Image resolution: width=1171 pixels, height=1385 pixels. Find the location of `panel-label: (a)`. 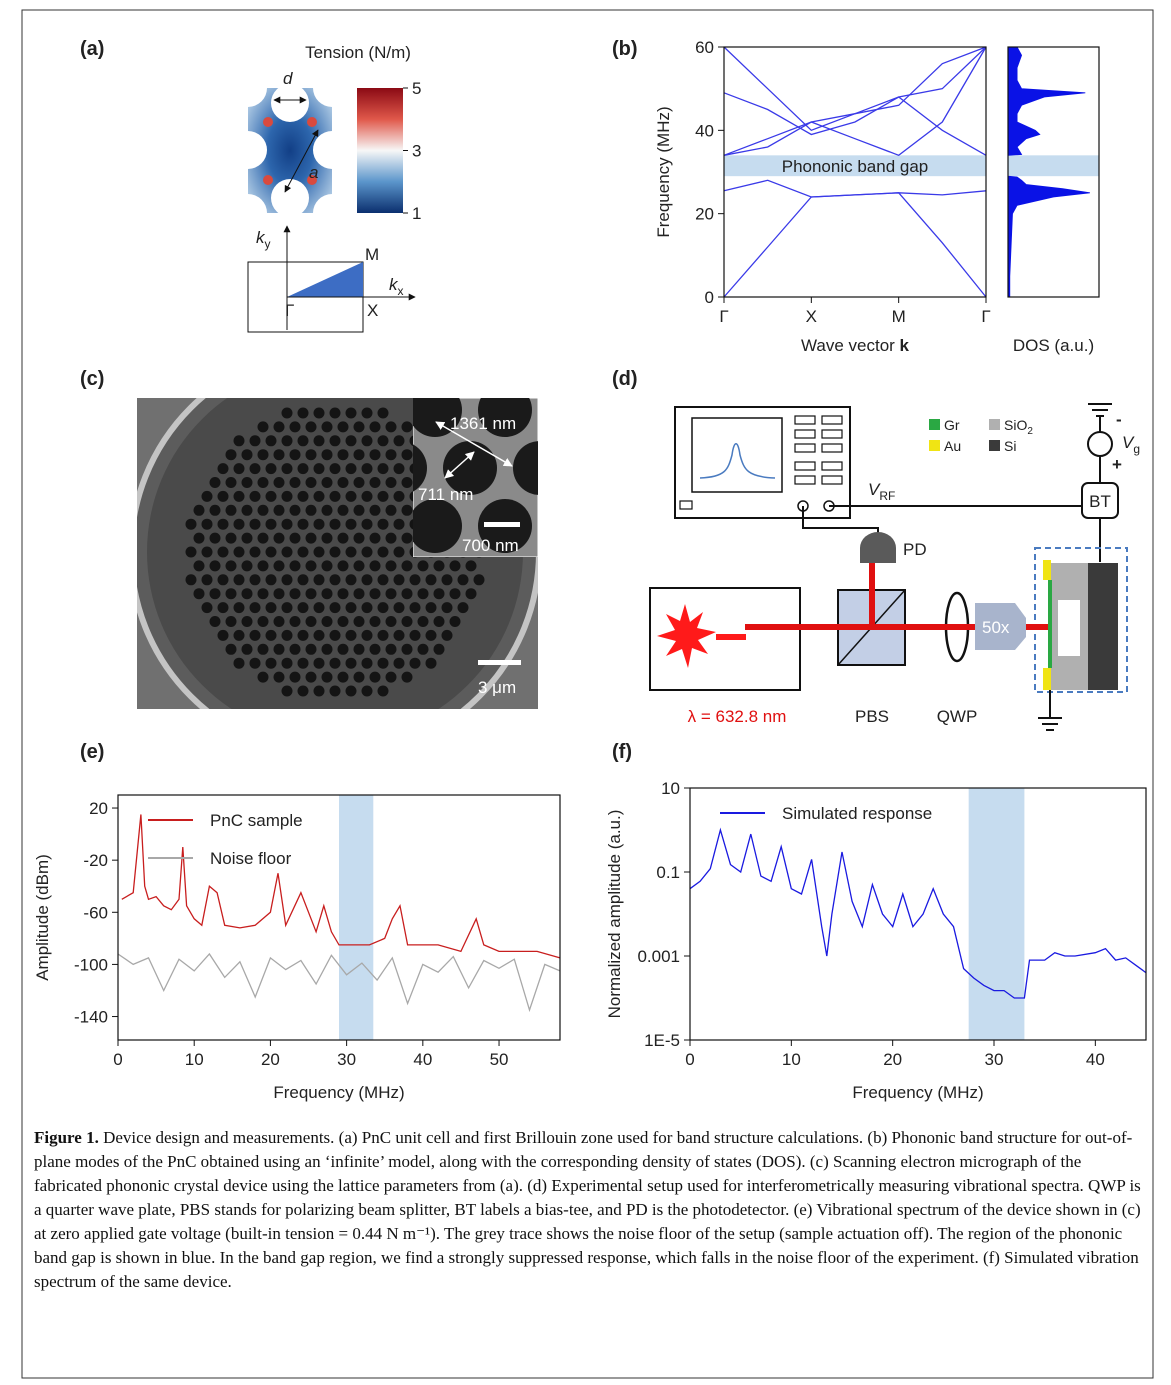

panel-label: (a) is located at coordinates (92, 49).